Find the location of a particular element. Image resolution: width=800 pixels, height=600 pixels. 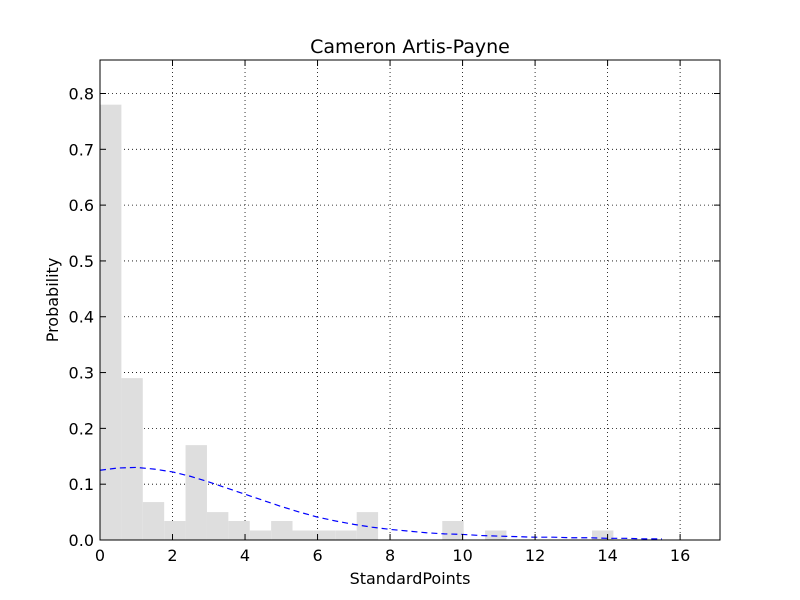

x-tick-label: 8 is located at coordinates (390, 555).